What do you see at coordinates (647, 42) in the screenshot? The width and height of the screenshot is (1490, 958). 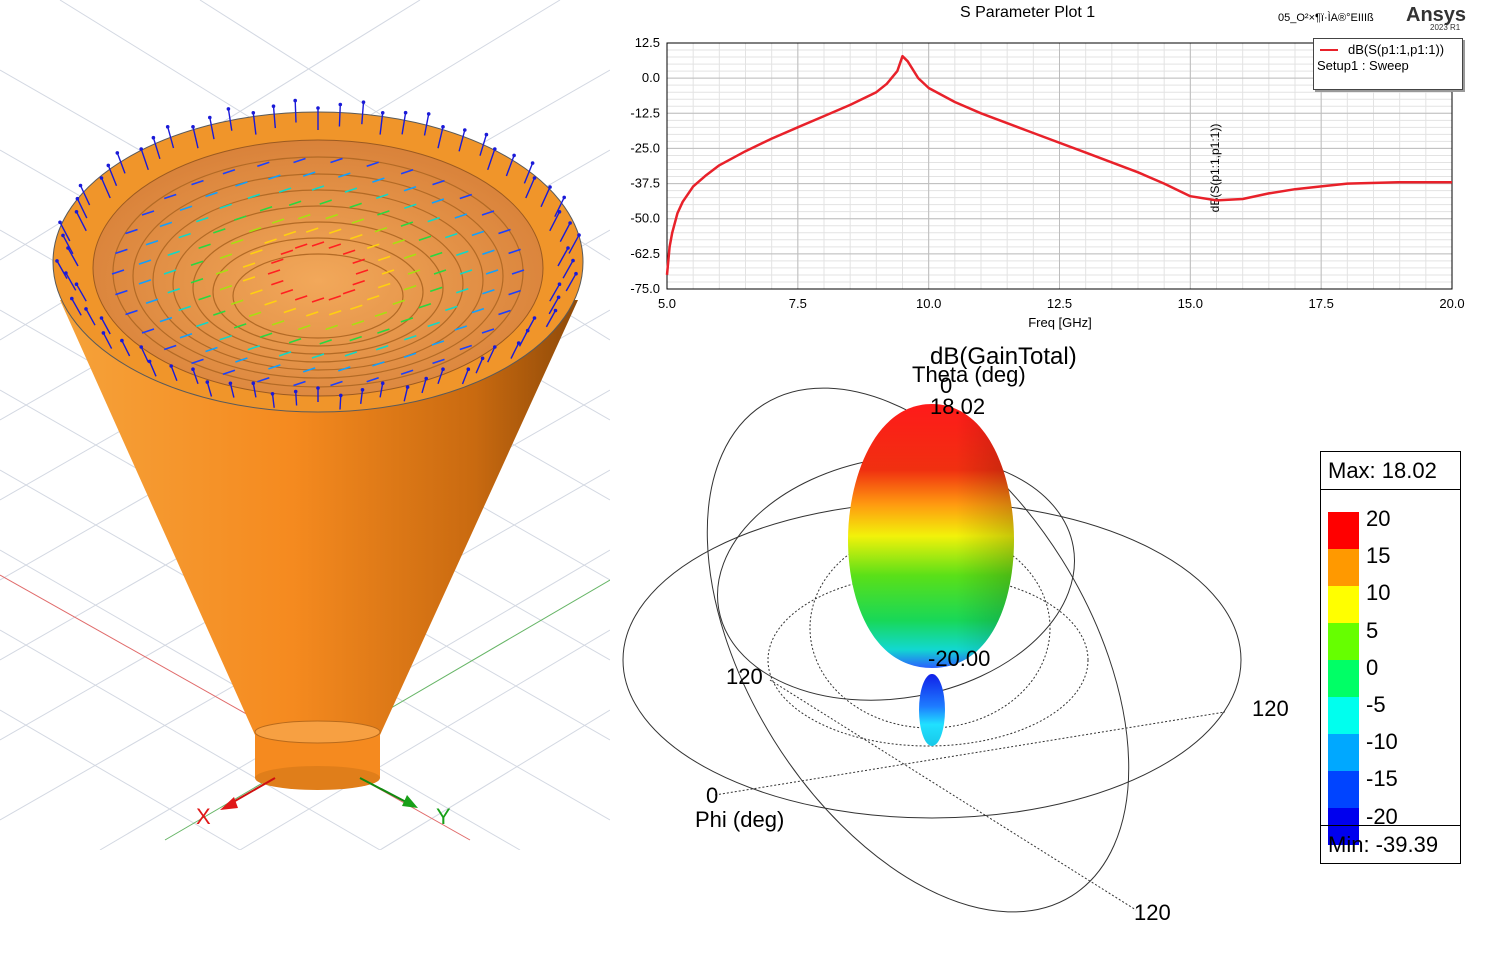 I see `y-tick-label: 12.5` at bounding box center [647, 42].